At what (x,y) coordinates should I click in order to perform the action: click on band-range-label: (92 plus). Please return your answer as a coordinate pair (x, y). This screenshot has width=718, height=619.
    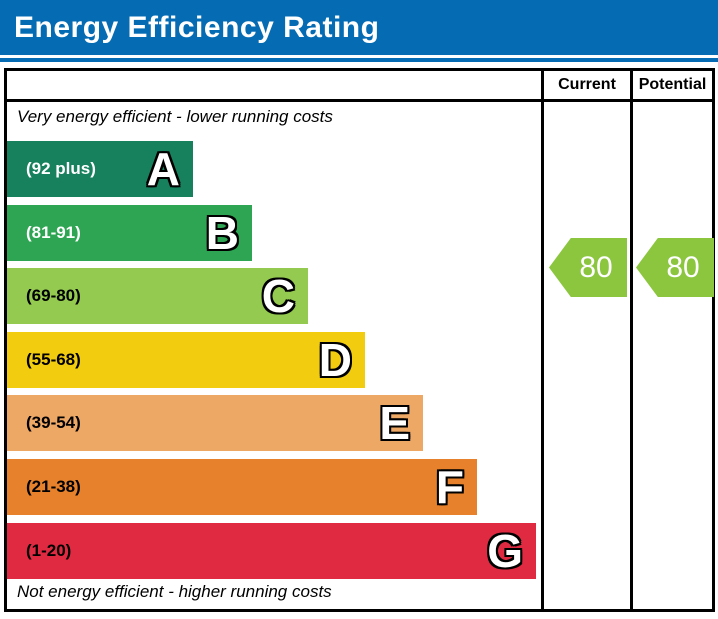
    Looking at the image, I should click on (61, 168).